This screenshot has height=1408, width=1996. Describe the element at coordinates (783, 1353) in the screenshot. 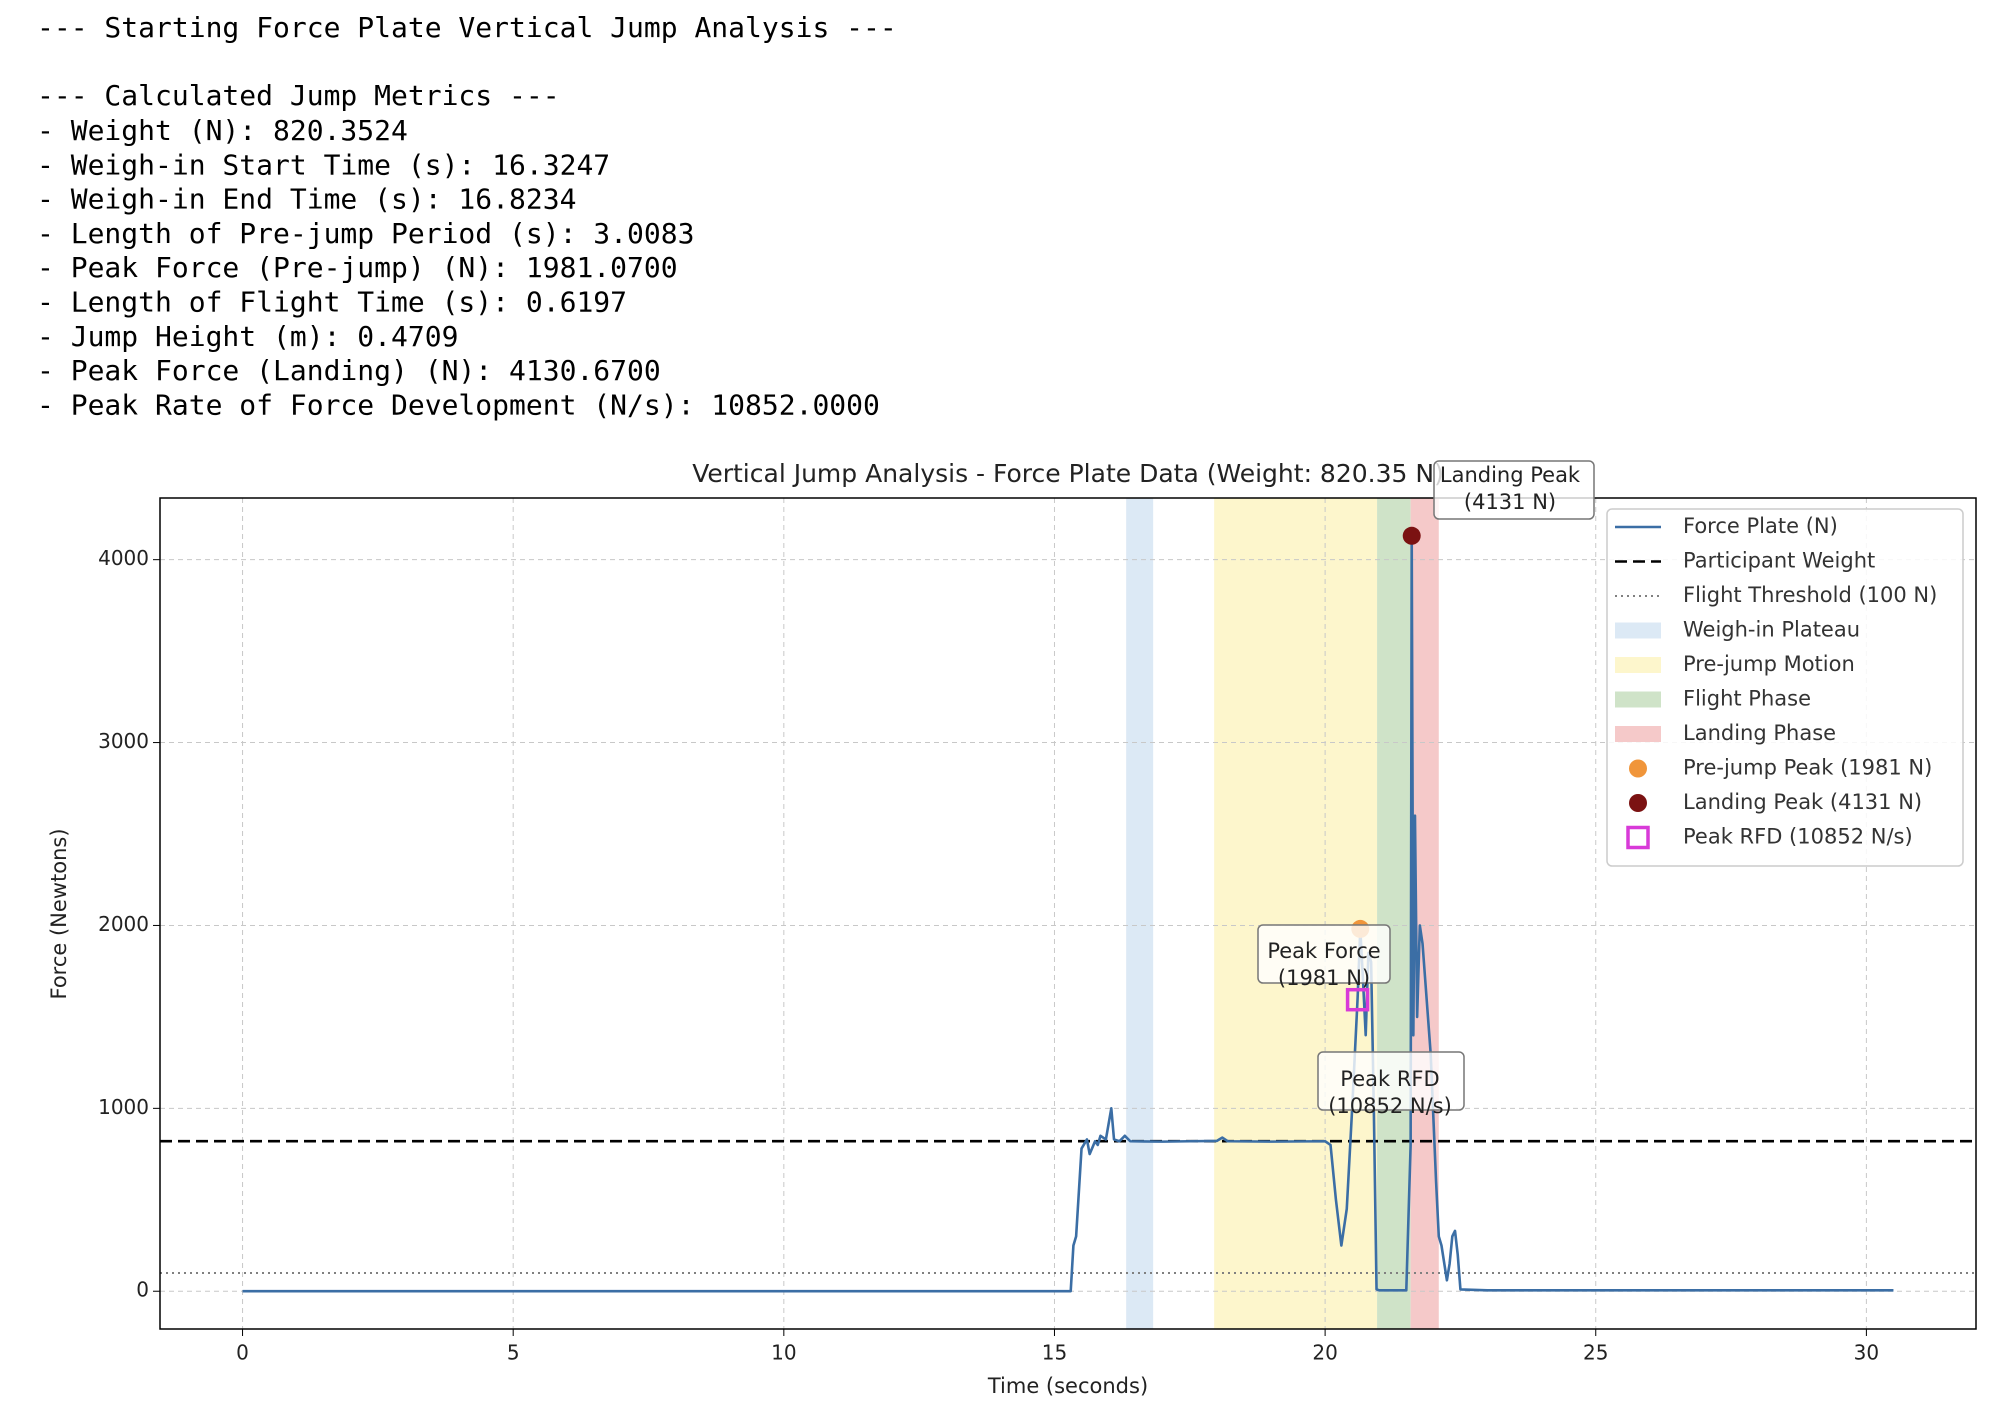

I see `x-tick-label: 10` at that location.